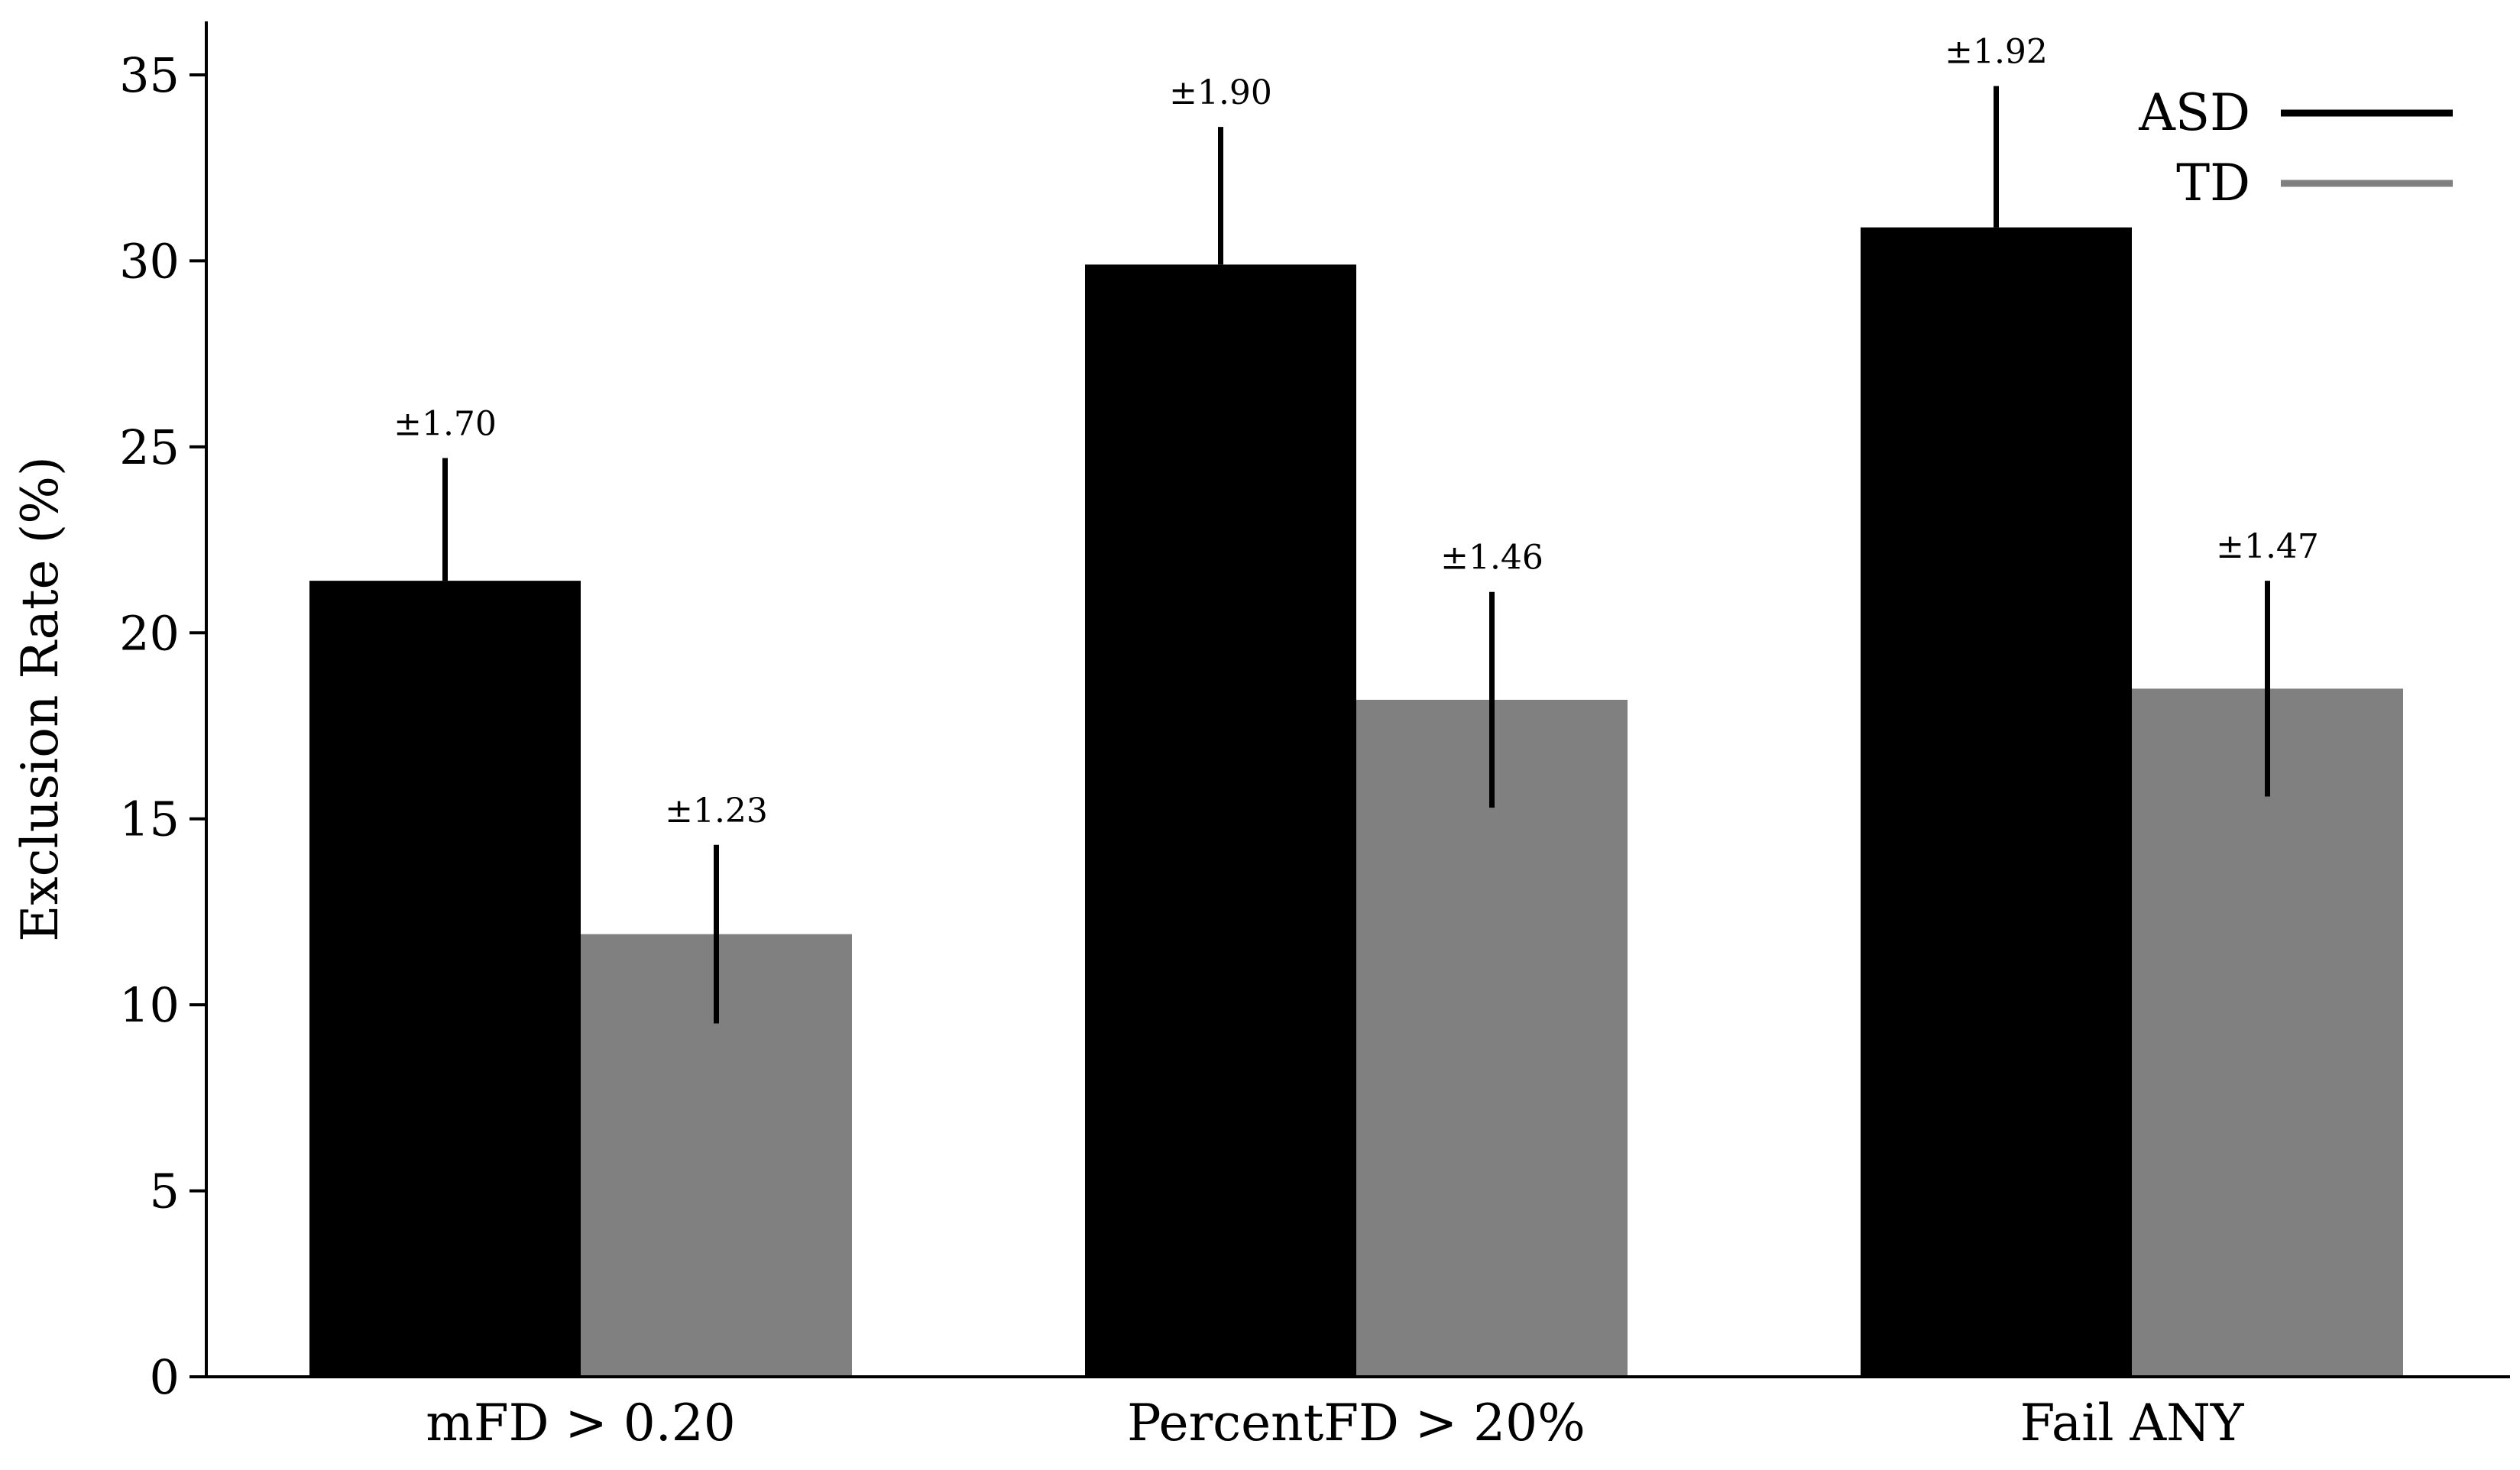  What do you see at coordinates (165, 1191) in the screenshot?
I see `y-tick-label: 5` at bounding box center [165, 1191].